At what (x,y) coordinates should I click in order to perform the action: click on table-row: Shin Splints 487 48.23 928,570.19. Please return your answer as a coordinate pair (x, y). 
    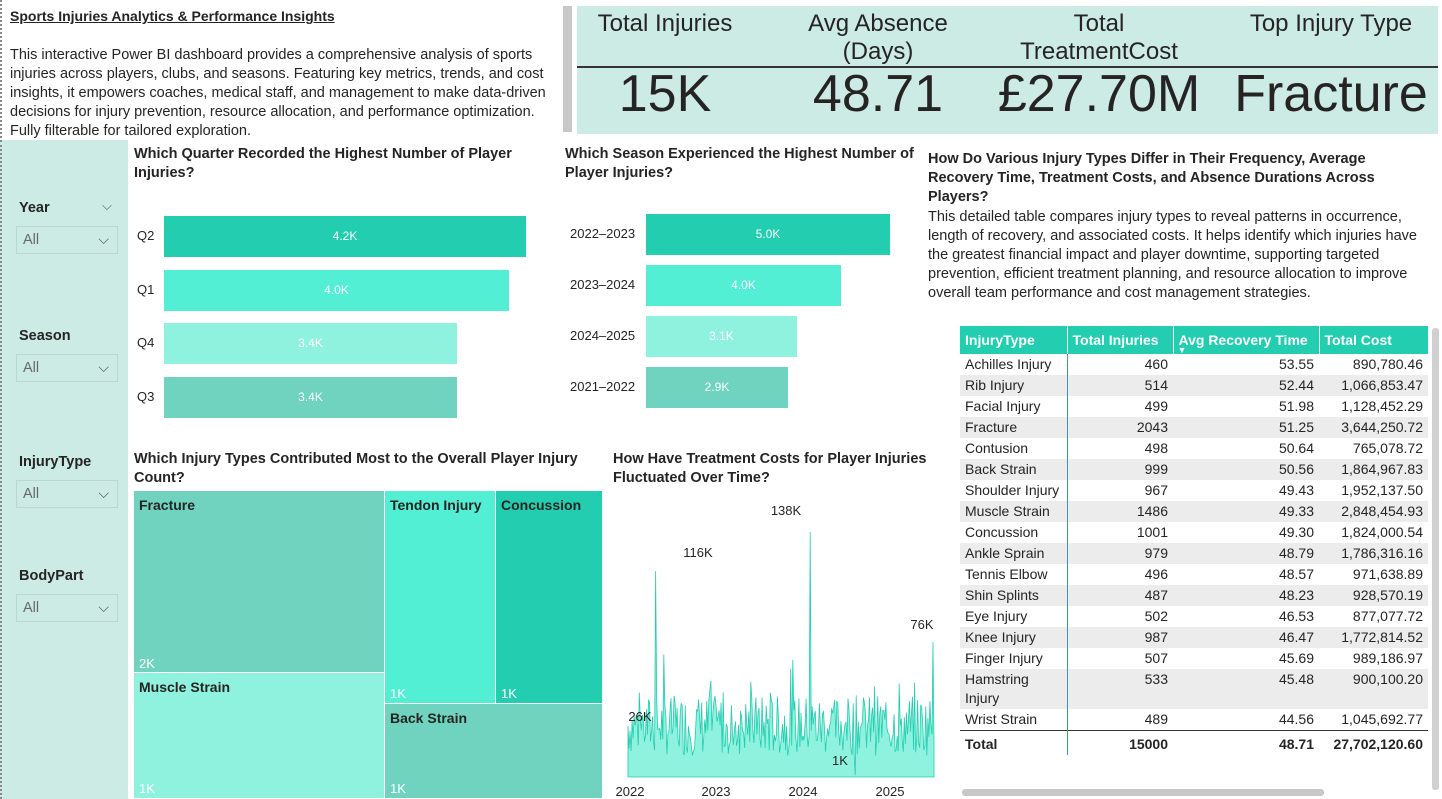
    Looking at the image, I should click on (1194, 595).